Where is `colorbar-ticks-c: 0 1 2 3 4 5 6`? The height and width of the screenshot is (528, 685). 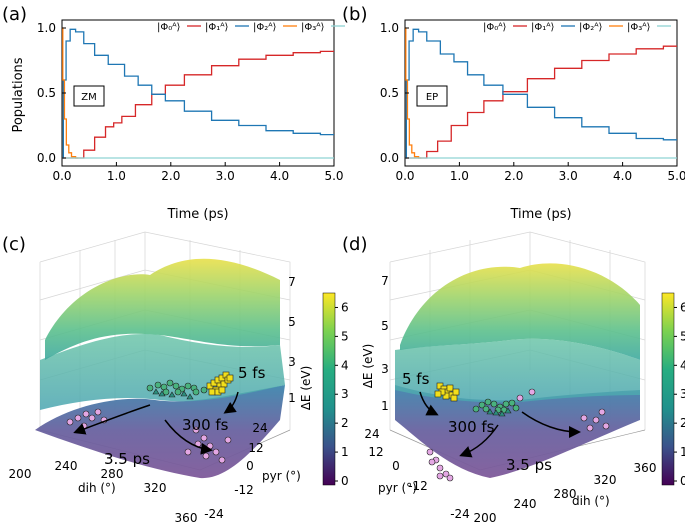
colorbar-ticks-c: 0 1 2 3 4 5 6 is located at coordinates (342, 394).